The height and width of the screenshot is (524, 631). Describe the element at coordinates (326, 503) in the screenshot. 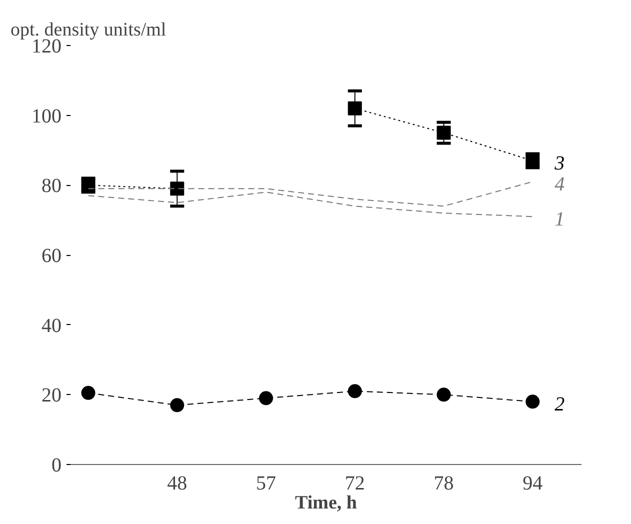

I see `x-axis-title: Time, h` at that location.